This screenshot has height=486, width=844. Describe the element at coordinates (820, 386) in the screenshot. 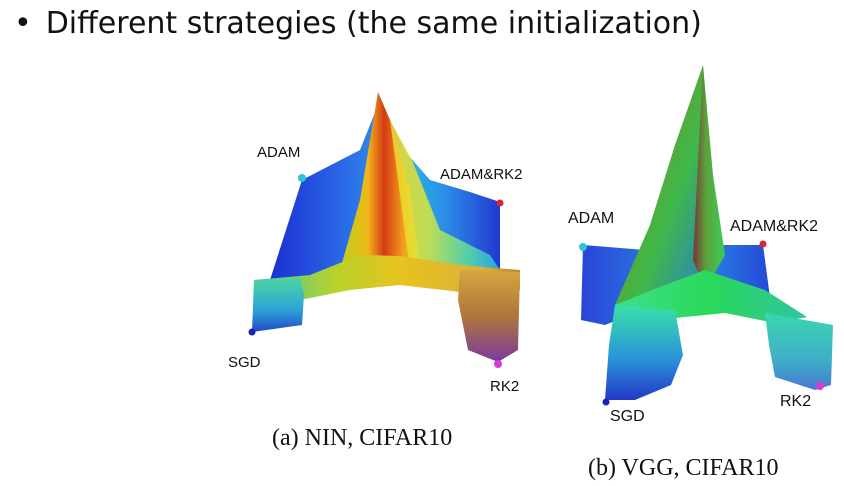

I see `vgg-rk2-marker` at that location.